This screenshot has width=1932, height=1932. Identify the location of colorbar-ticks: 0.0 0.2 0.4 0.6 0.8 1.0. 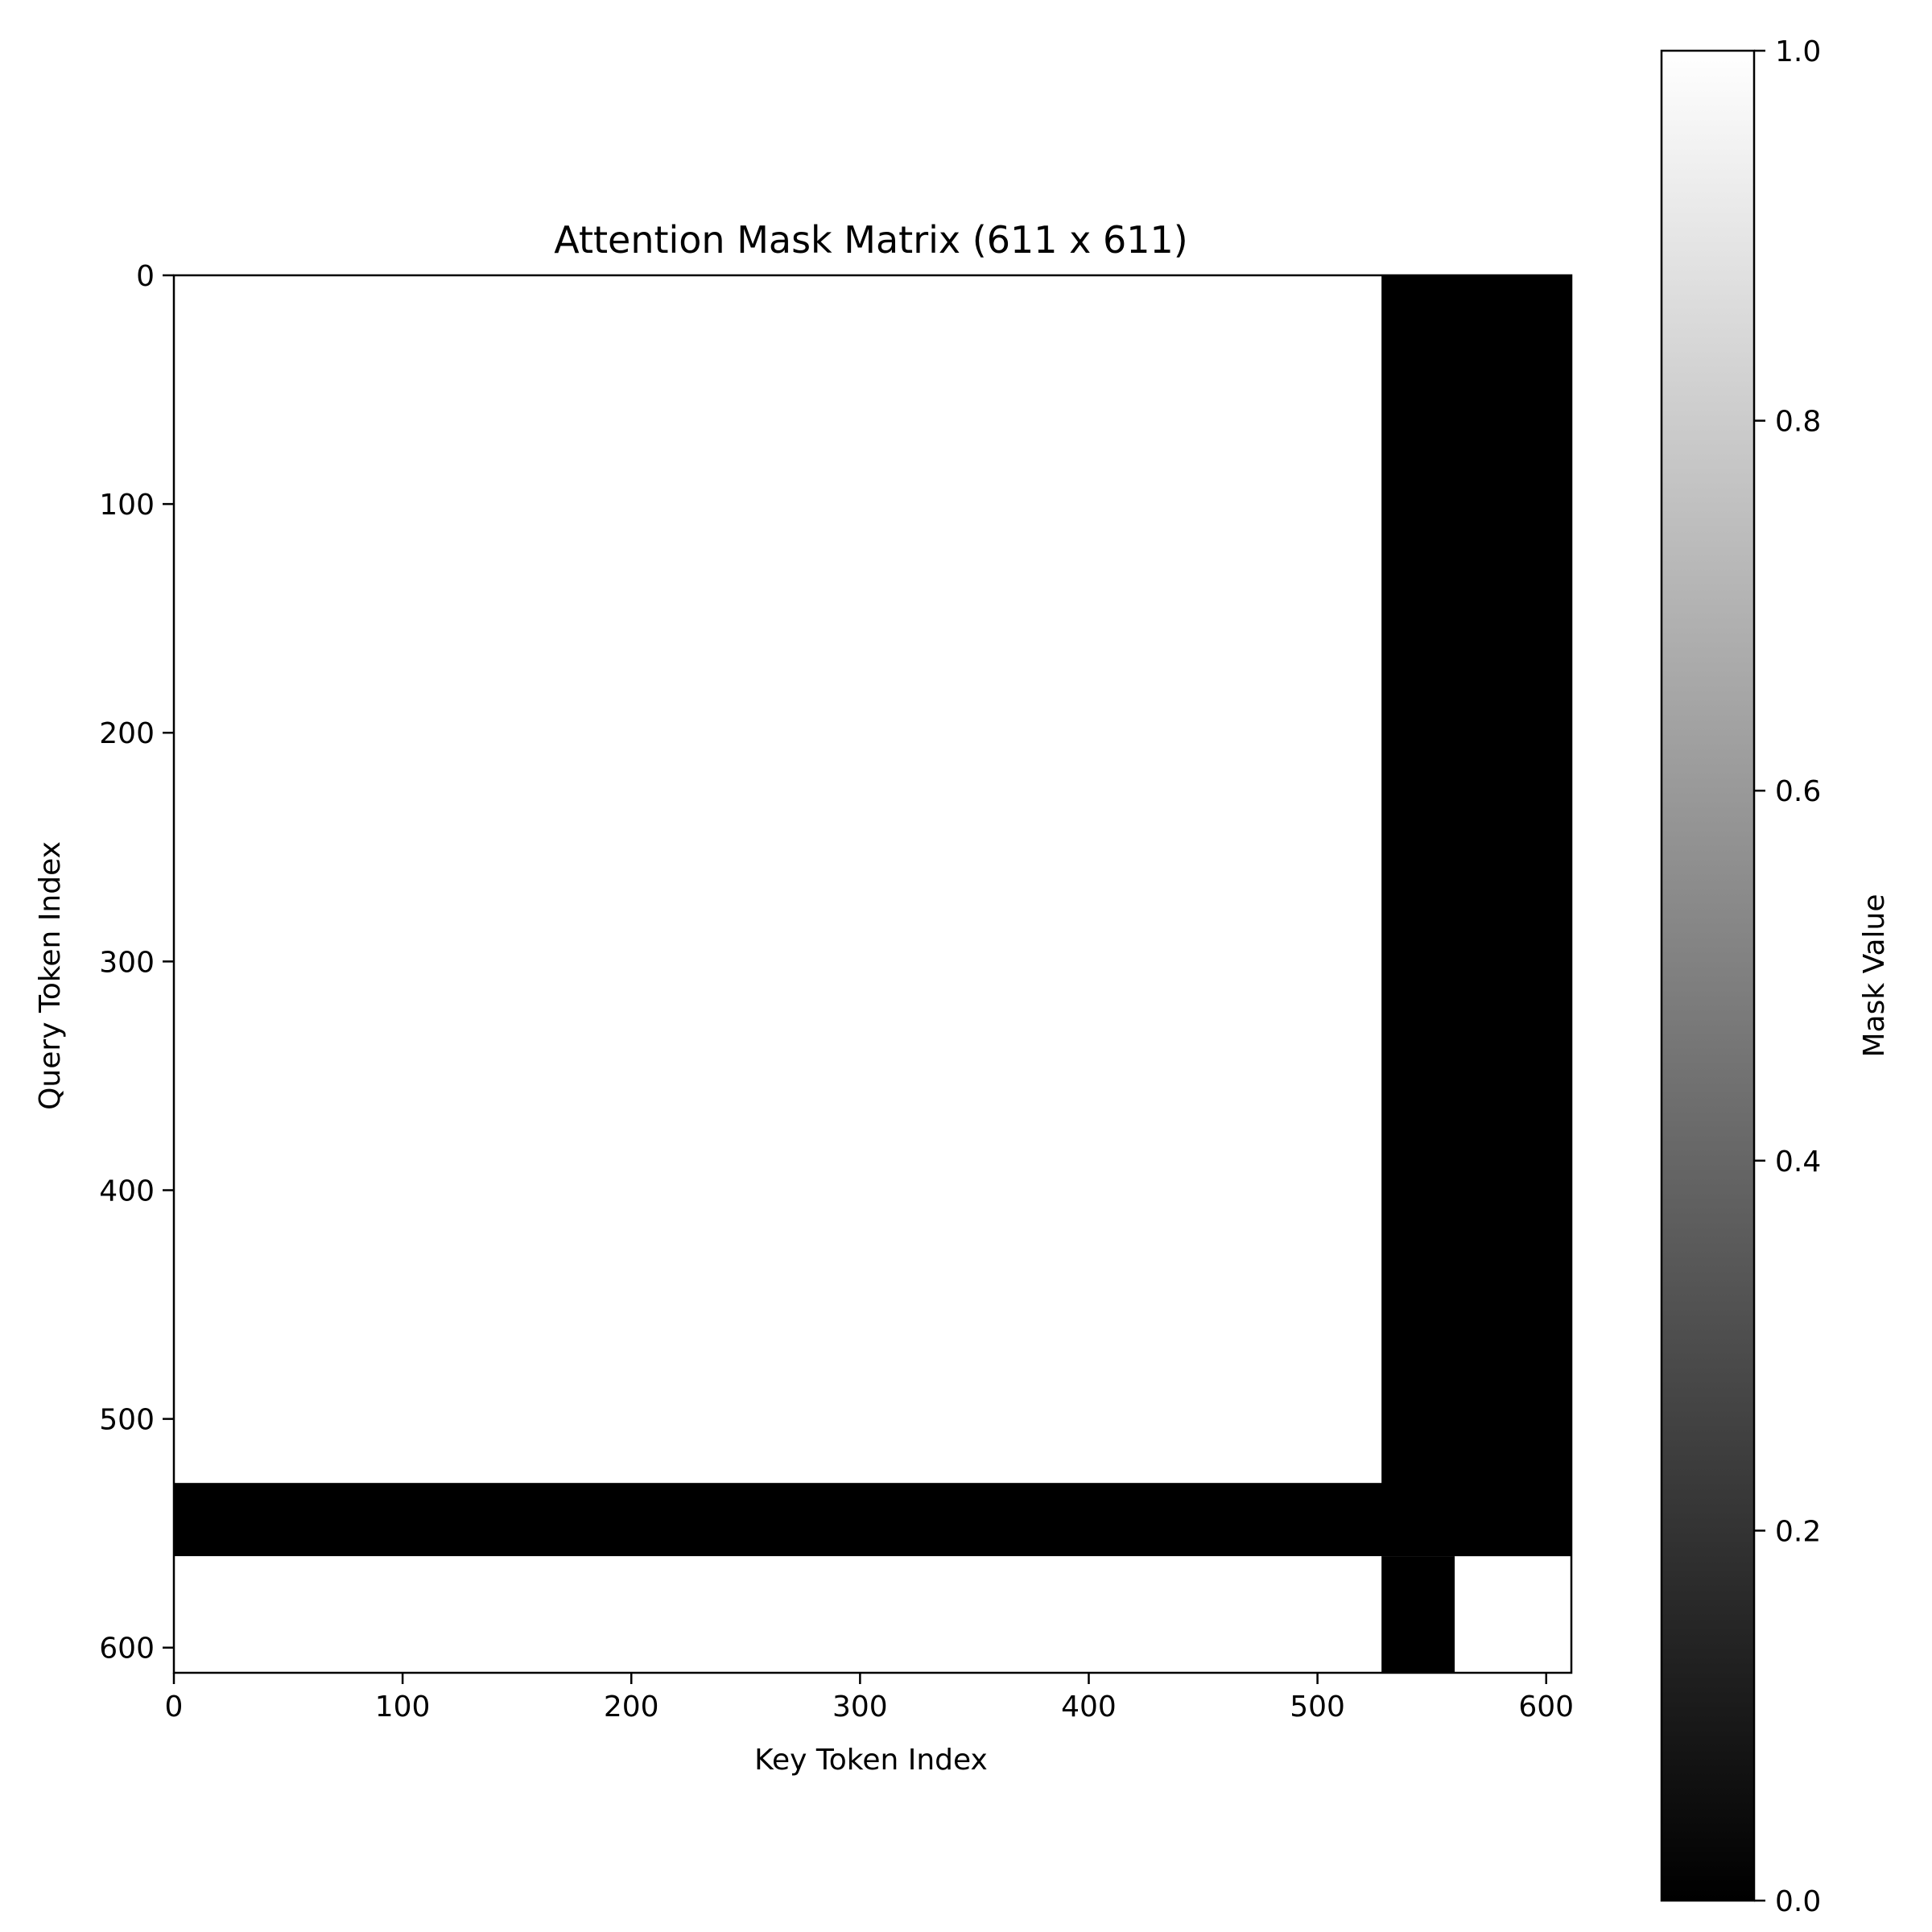
(1787, 976).